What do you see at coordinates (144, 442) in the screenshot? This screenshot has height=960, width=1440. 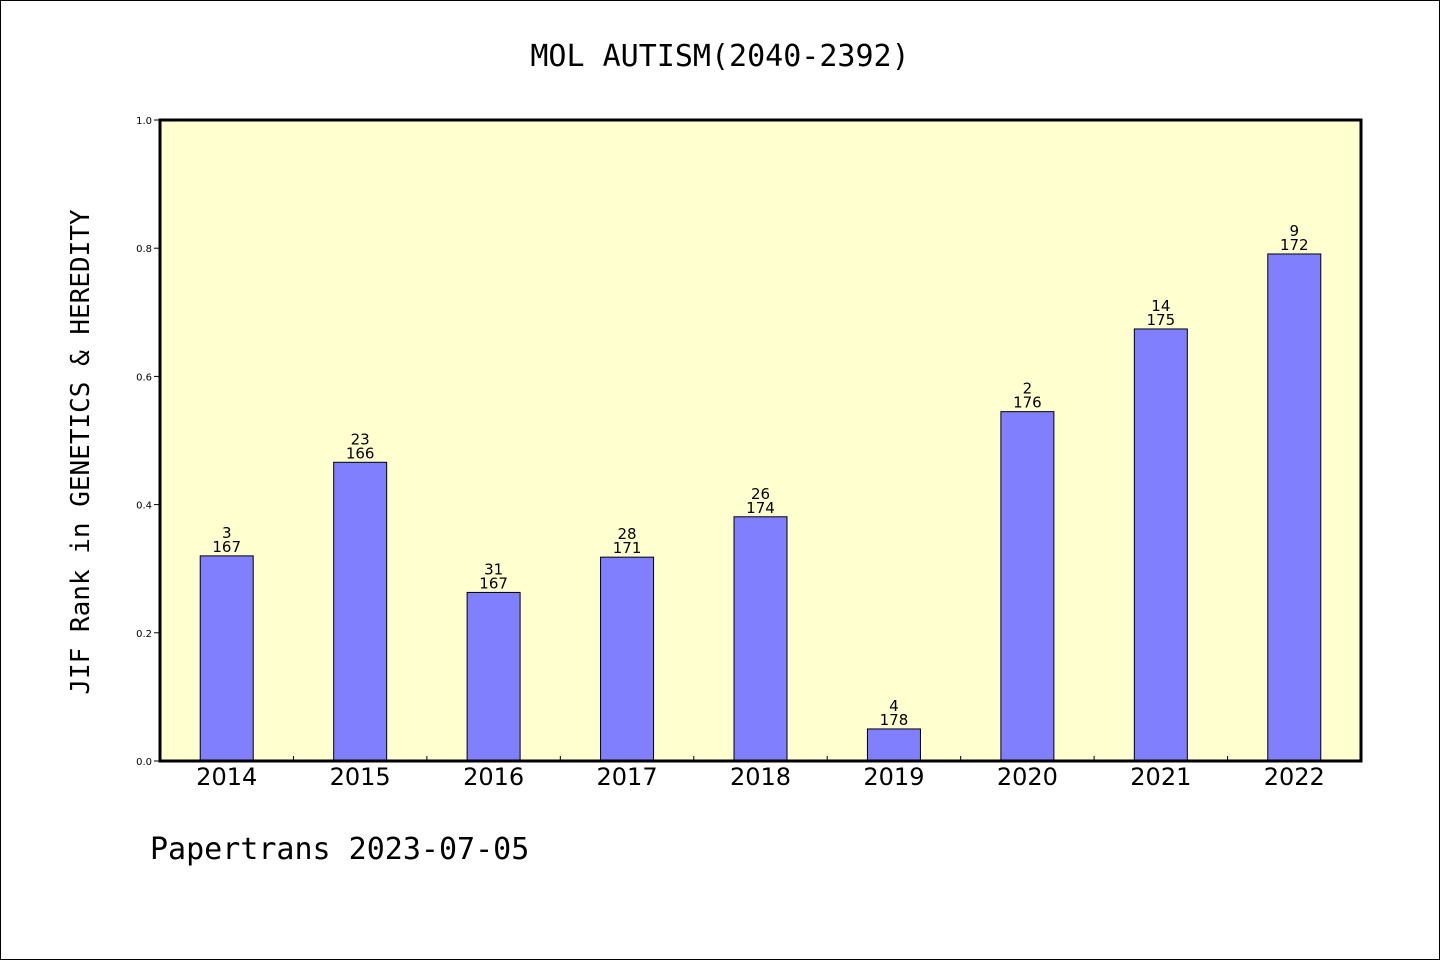 I see `y-tick-labels: 0.0 0.2 0.4 0.6 0.8 1.0` at bounding box center [144, 442].